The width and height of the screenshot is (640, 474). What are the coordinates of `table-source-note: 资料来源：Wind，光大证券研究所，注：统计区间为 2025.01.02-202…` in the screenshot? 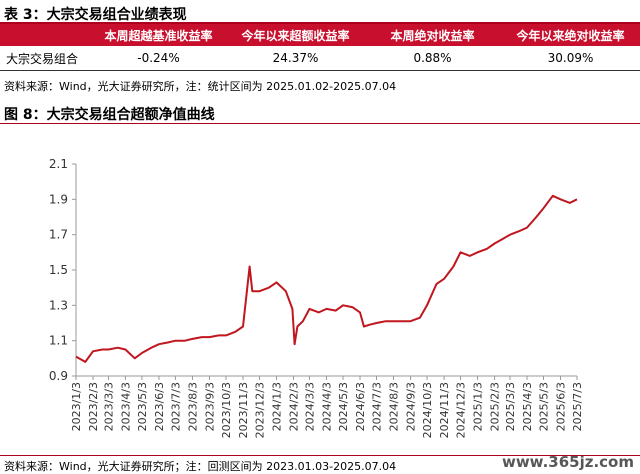 It's located at (200, 86).